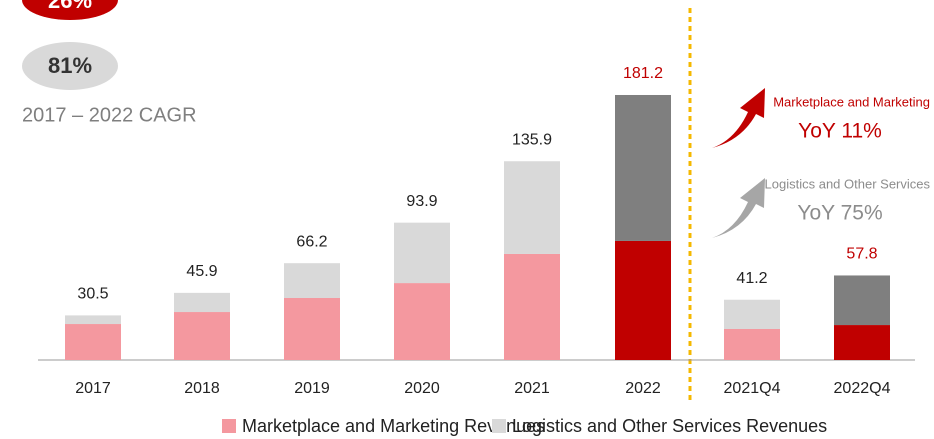 Image resolution: width=934 pixels, height=439 pixels. I want to click on total-label: 30.5, so click(92, 294).